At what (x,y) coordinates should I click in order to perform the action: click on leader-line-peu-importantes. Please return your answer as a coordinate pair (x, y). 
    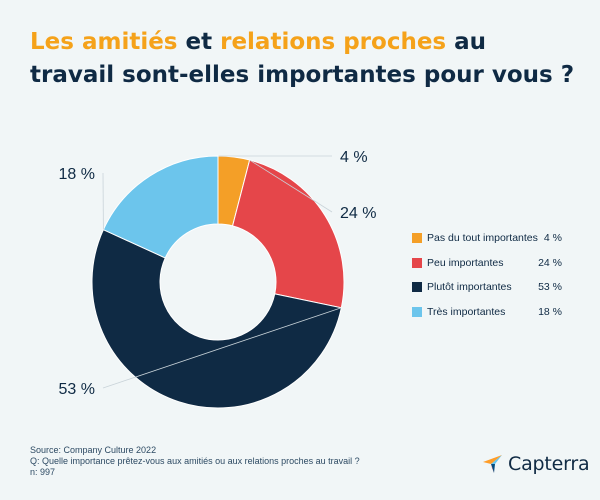
    Looking at the image, I should click on (291, 186).